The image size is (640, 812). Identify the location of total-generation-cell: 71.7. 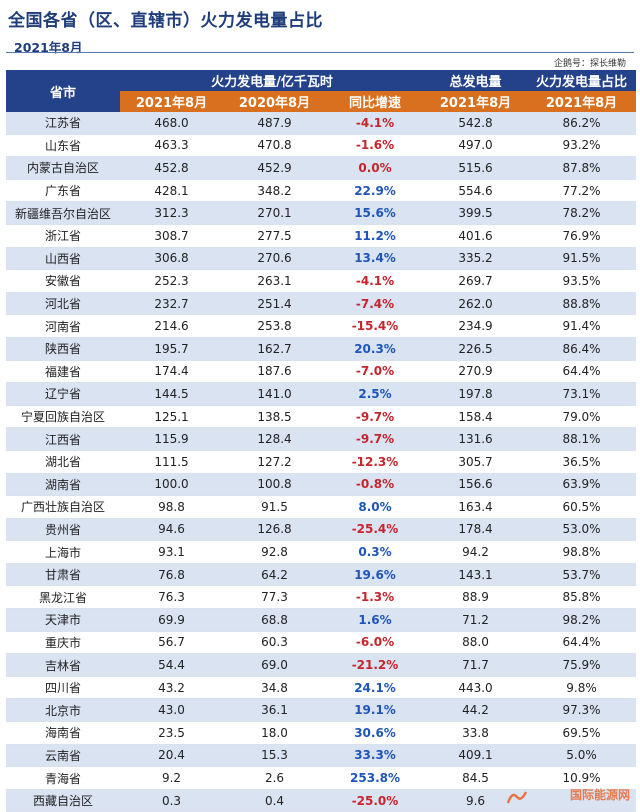
(476, 665).